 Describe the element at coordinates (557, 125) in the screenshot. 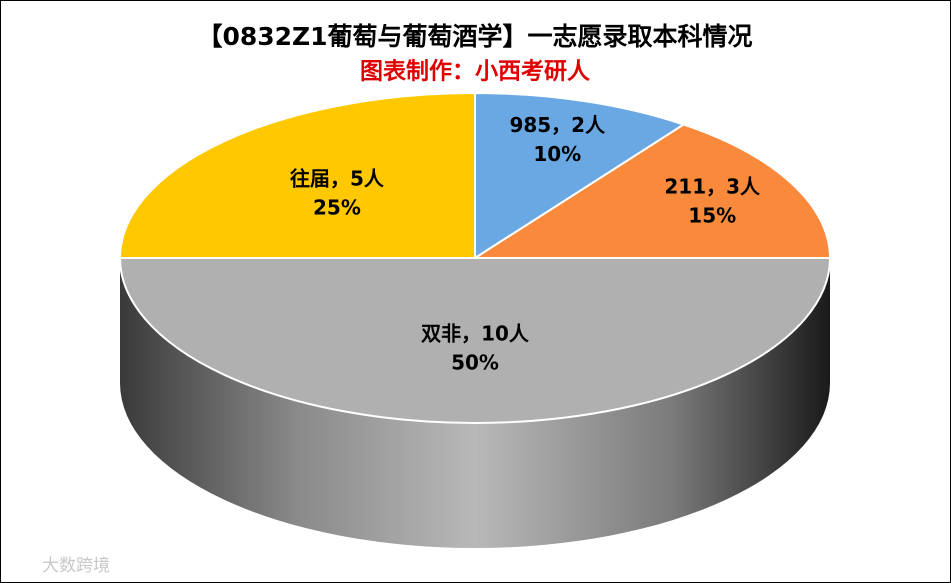

I see `data-label: 985，2人` at that location.